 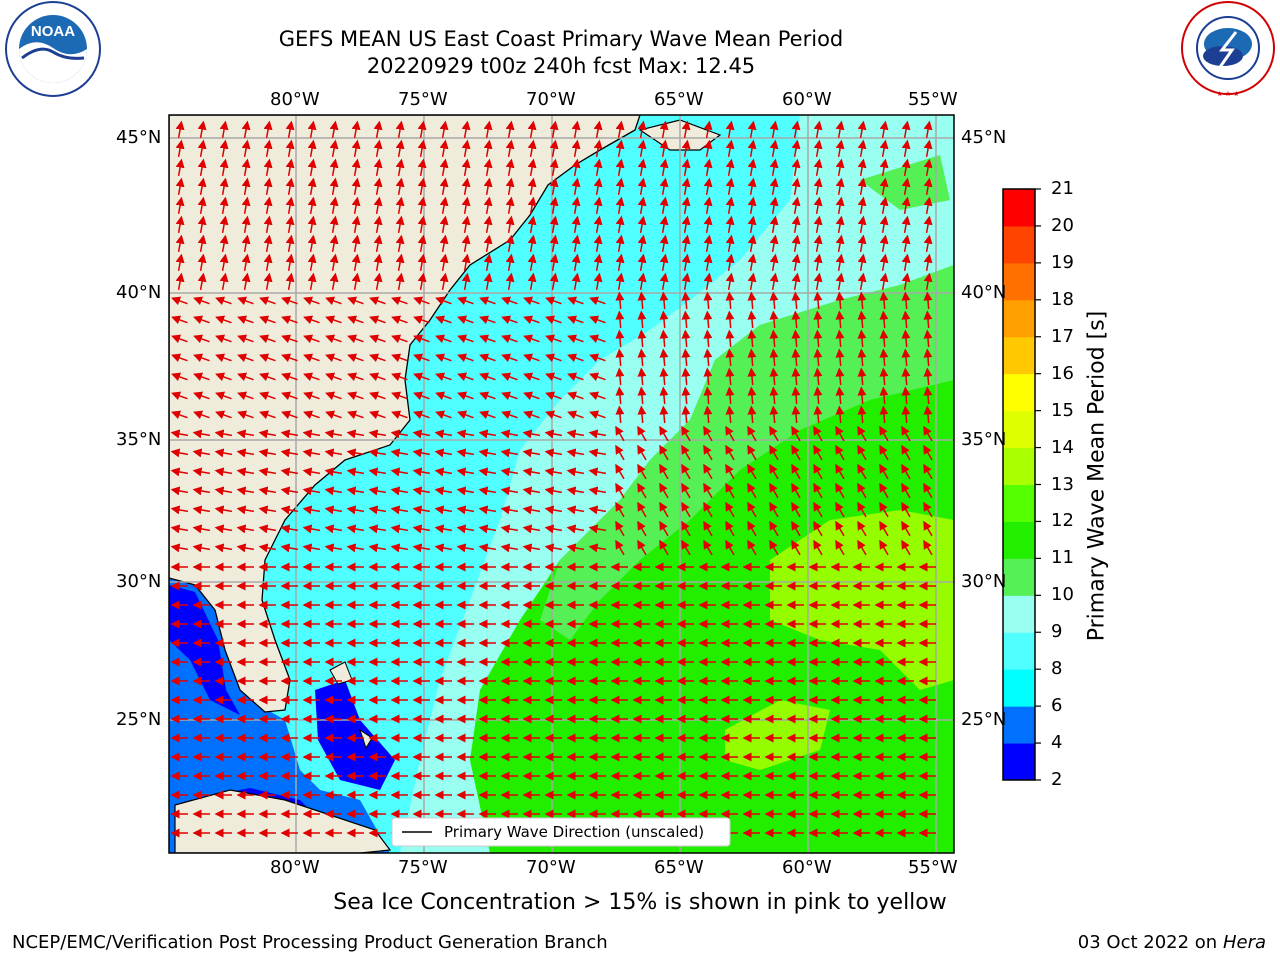 What do you see at coordinates (679, 99) in the screenshot?
I see `lon-label-top-65w: 65°W` at bounding box center [679, 99].